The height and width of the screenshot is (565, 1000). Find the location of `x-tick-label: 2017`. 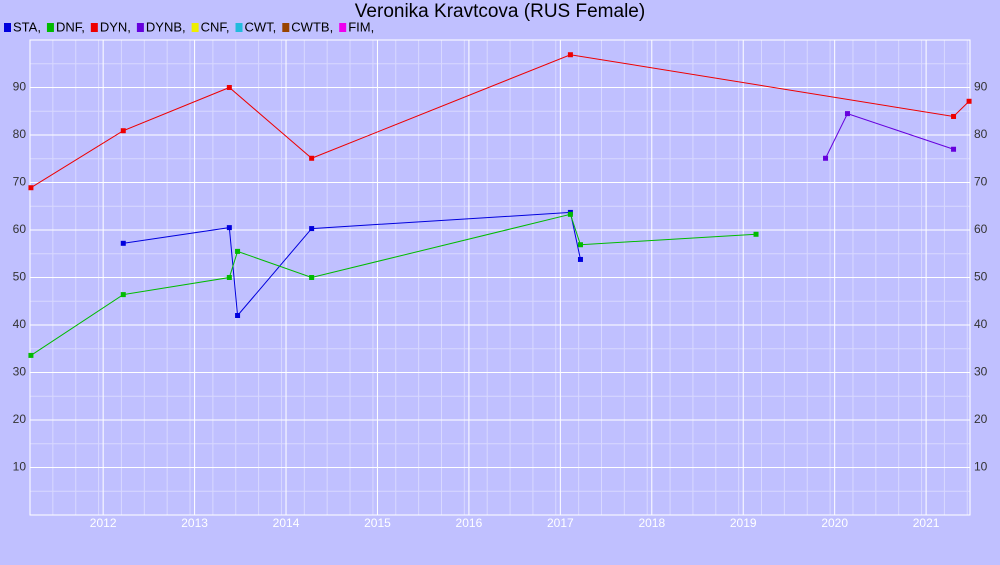

x-tick-label: 2017 is located at coordinates (560, 523).